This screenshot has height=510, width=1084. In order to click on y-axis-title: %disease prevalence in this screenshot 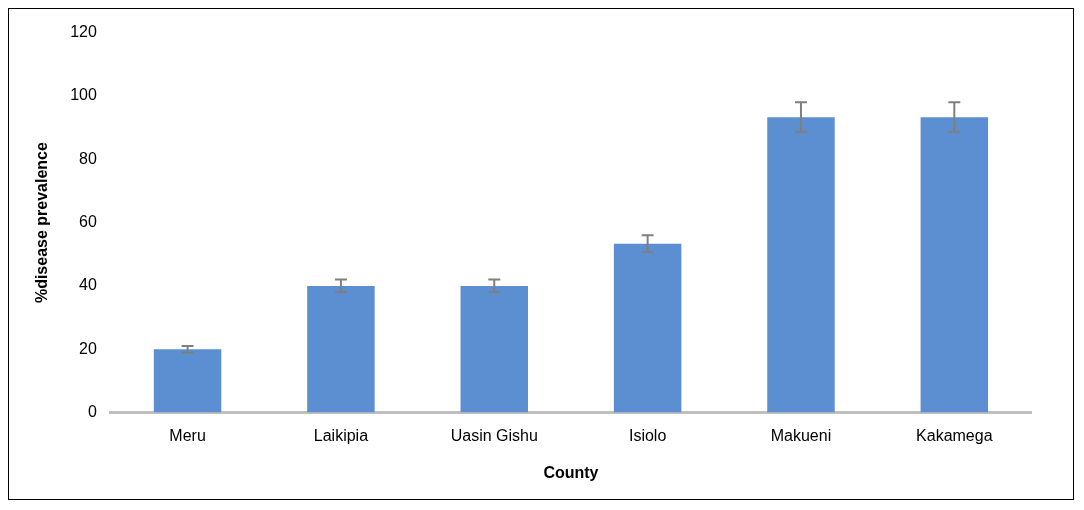, I will do `click(42, 223)`.